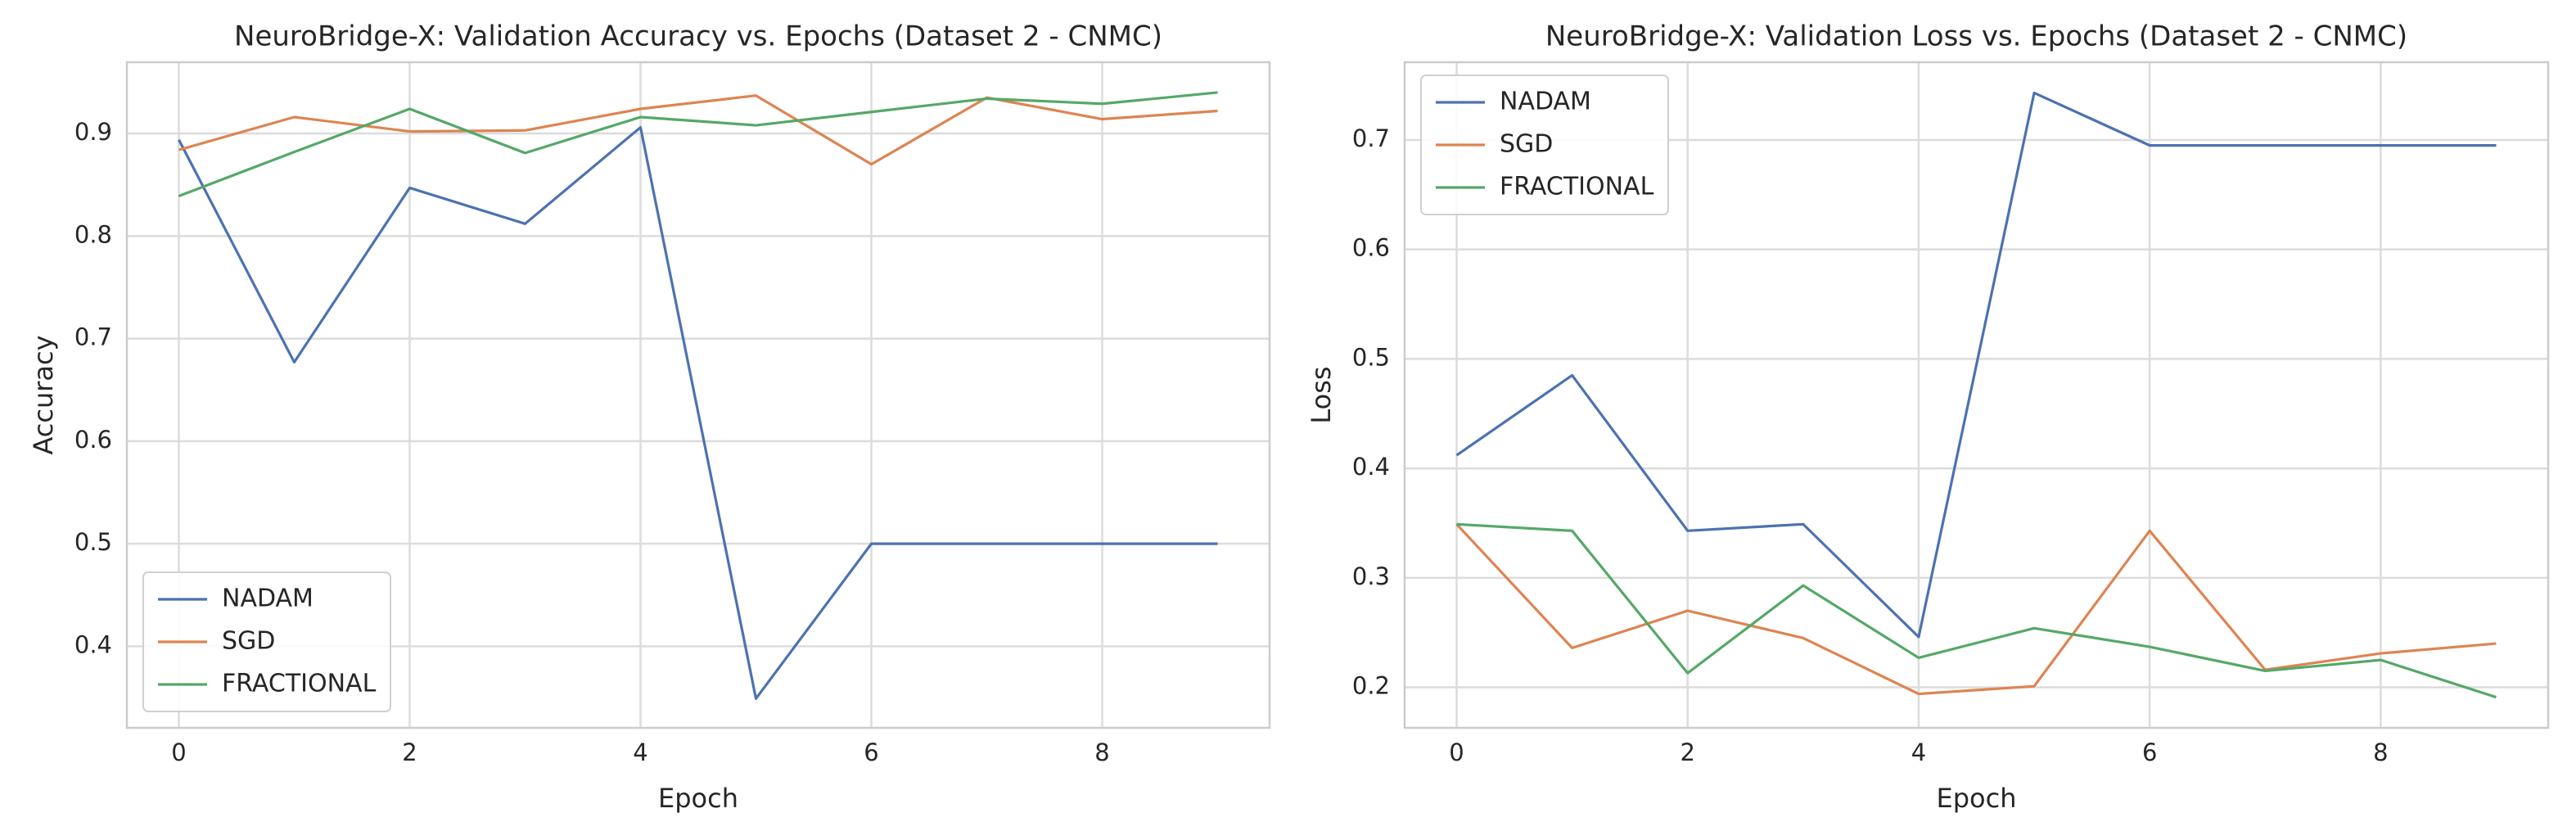 Image resolution: width=2576 pixels, height=840 pixels. I want to click on y-tick-label: 0.3, so click(1371, 576).